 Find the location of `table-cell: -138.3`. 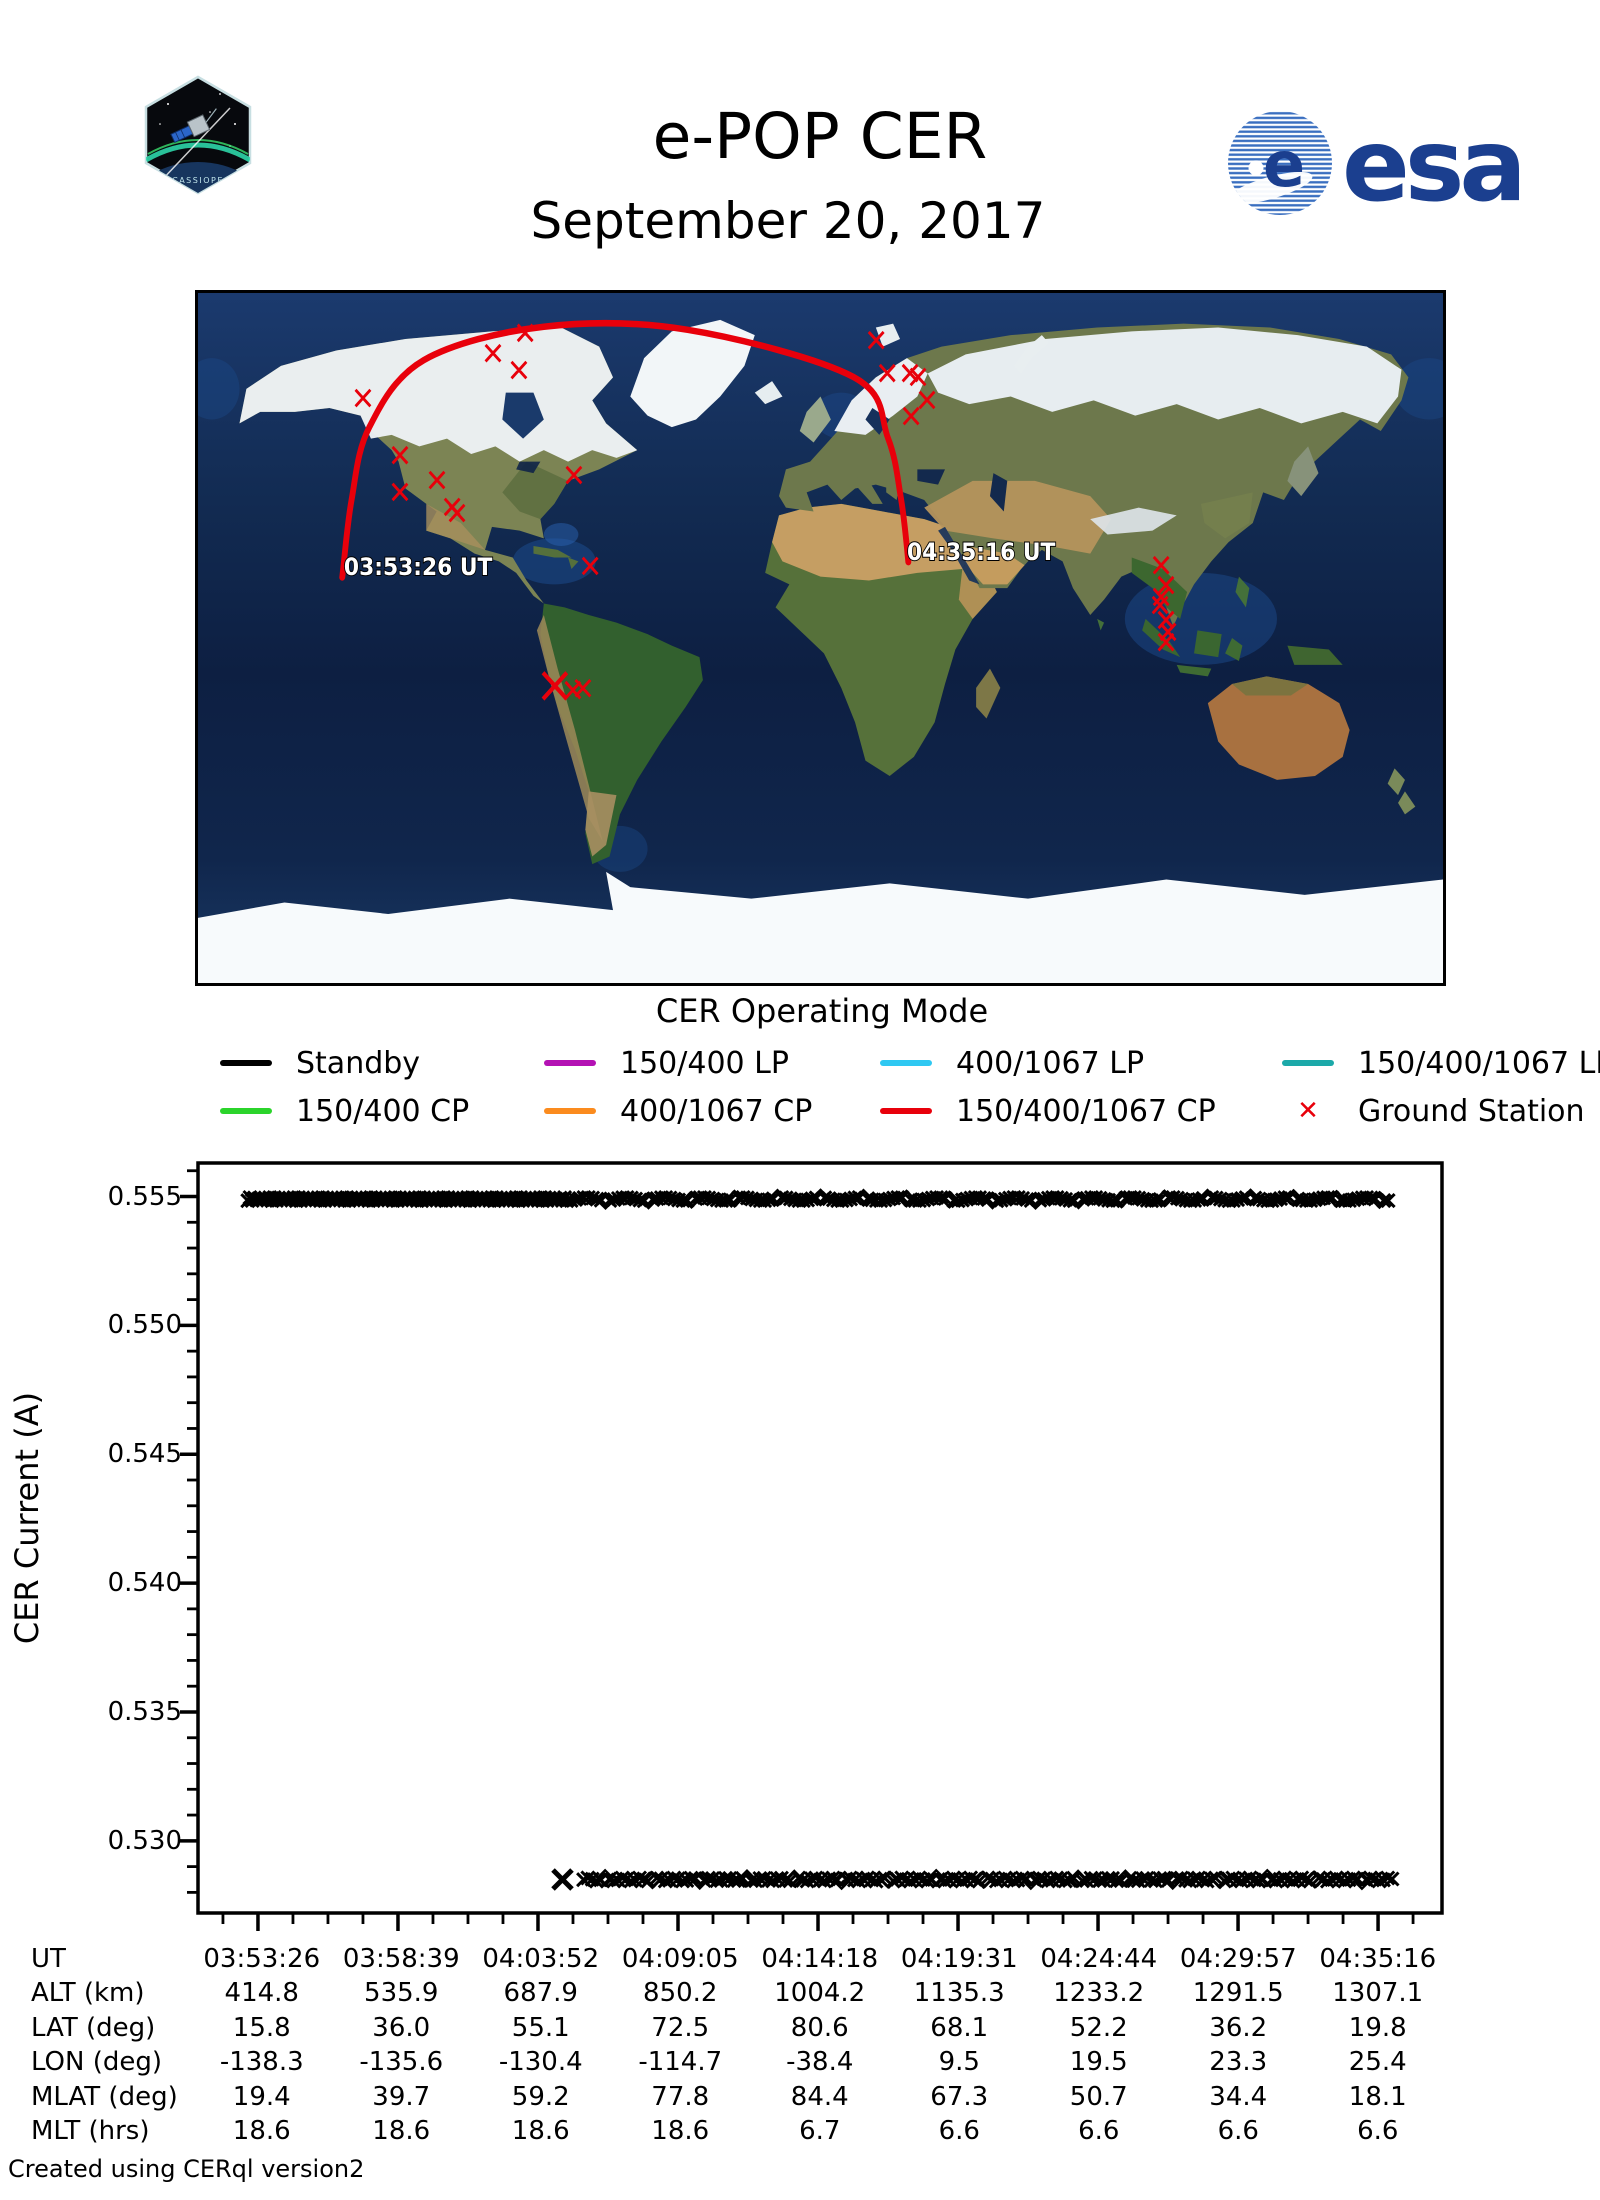

table-cell: -138.3 is located at coordinates (261, 2062).